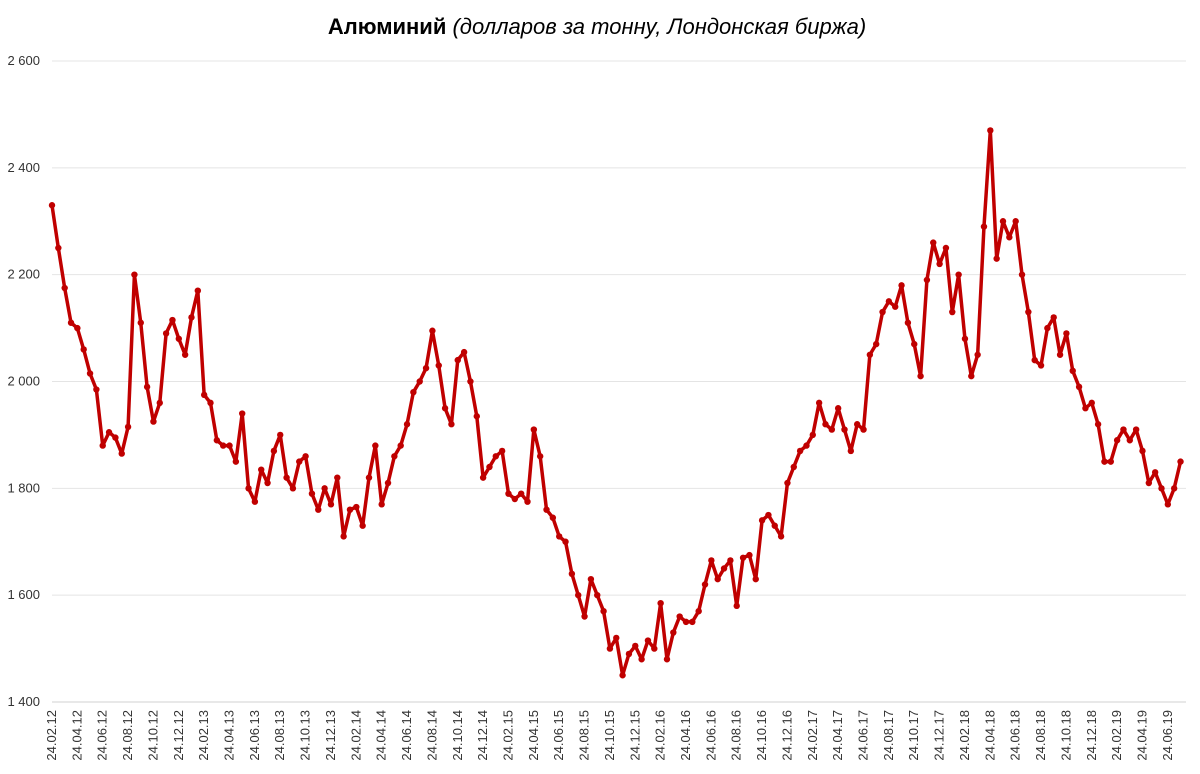 The height and width of the screenshot is (774, 1200). I want to click on x-tick-label: 24.06.17, so click(863, 735).